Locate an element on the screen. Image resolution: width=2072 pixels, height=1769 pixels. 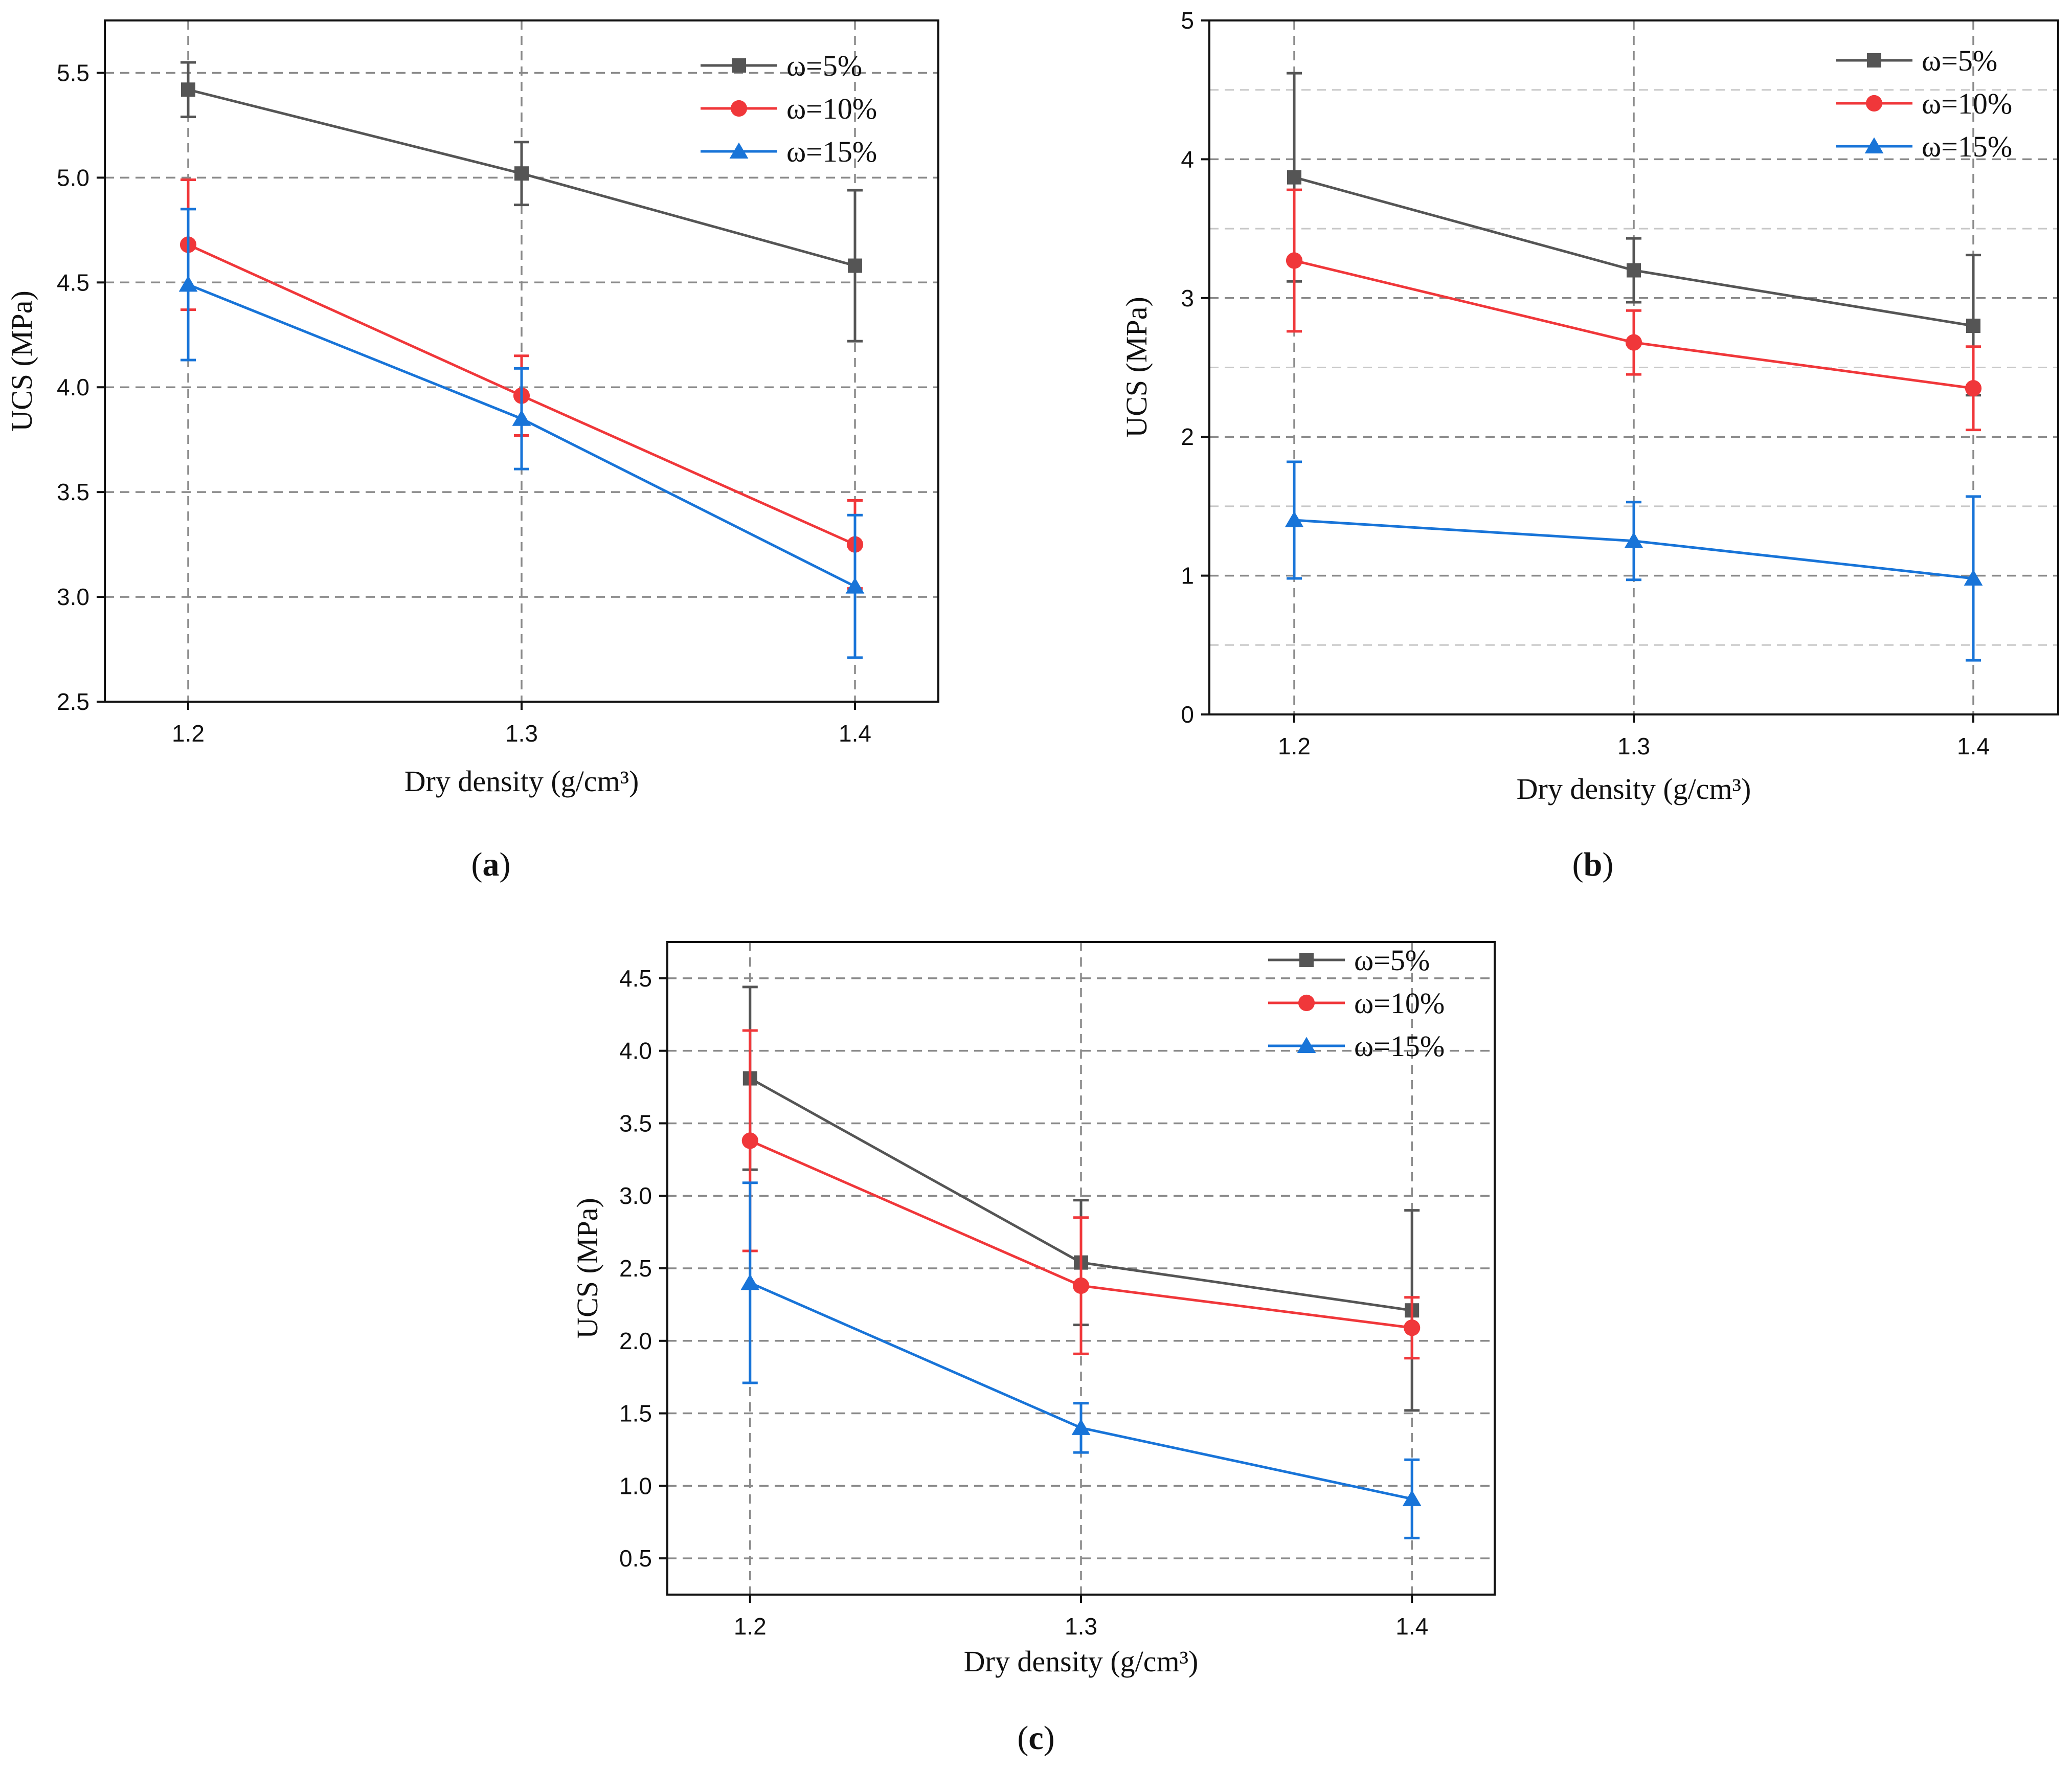
y-tick-label: 2 is located at coordinates (1188, 436).